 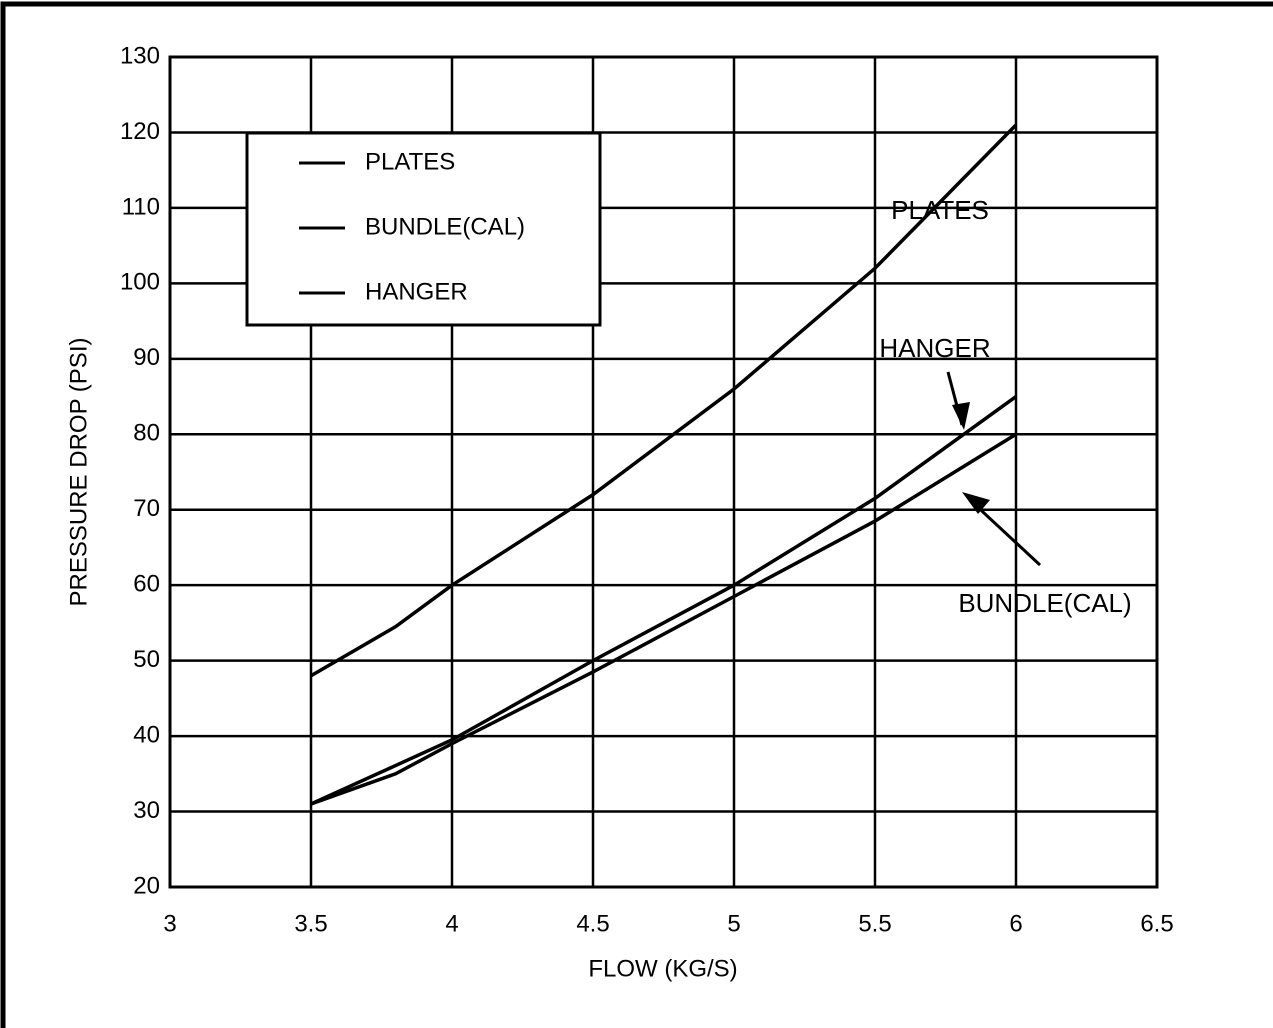 I want to click on legend-label: PLATES, so click(x=410, y=161).